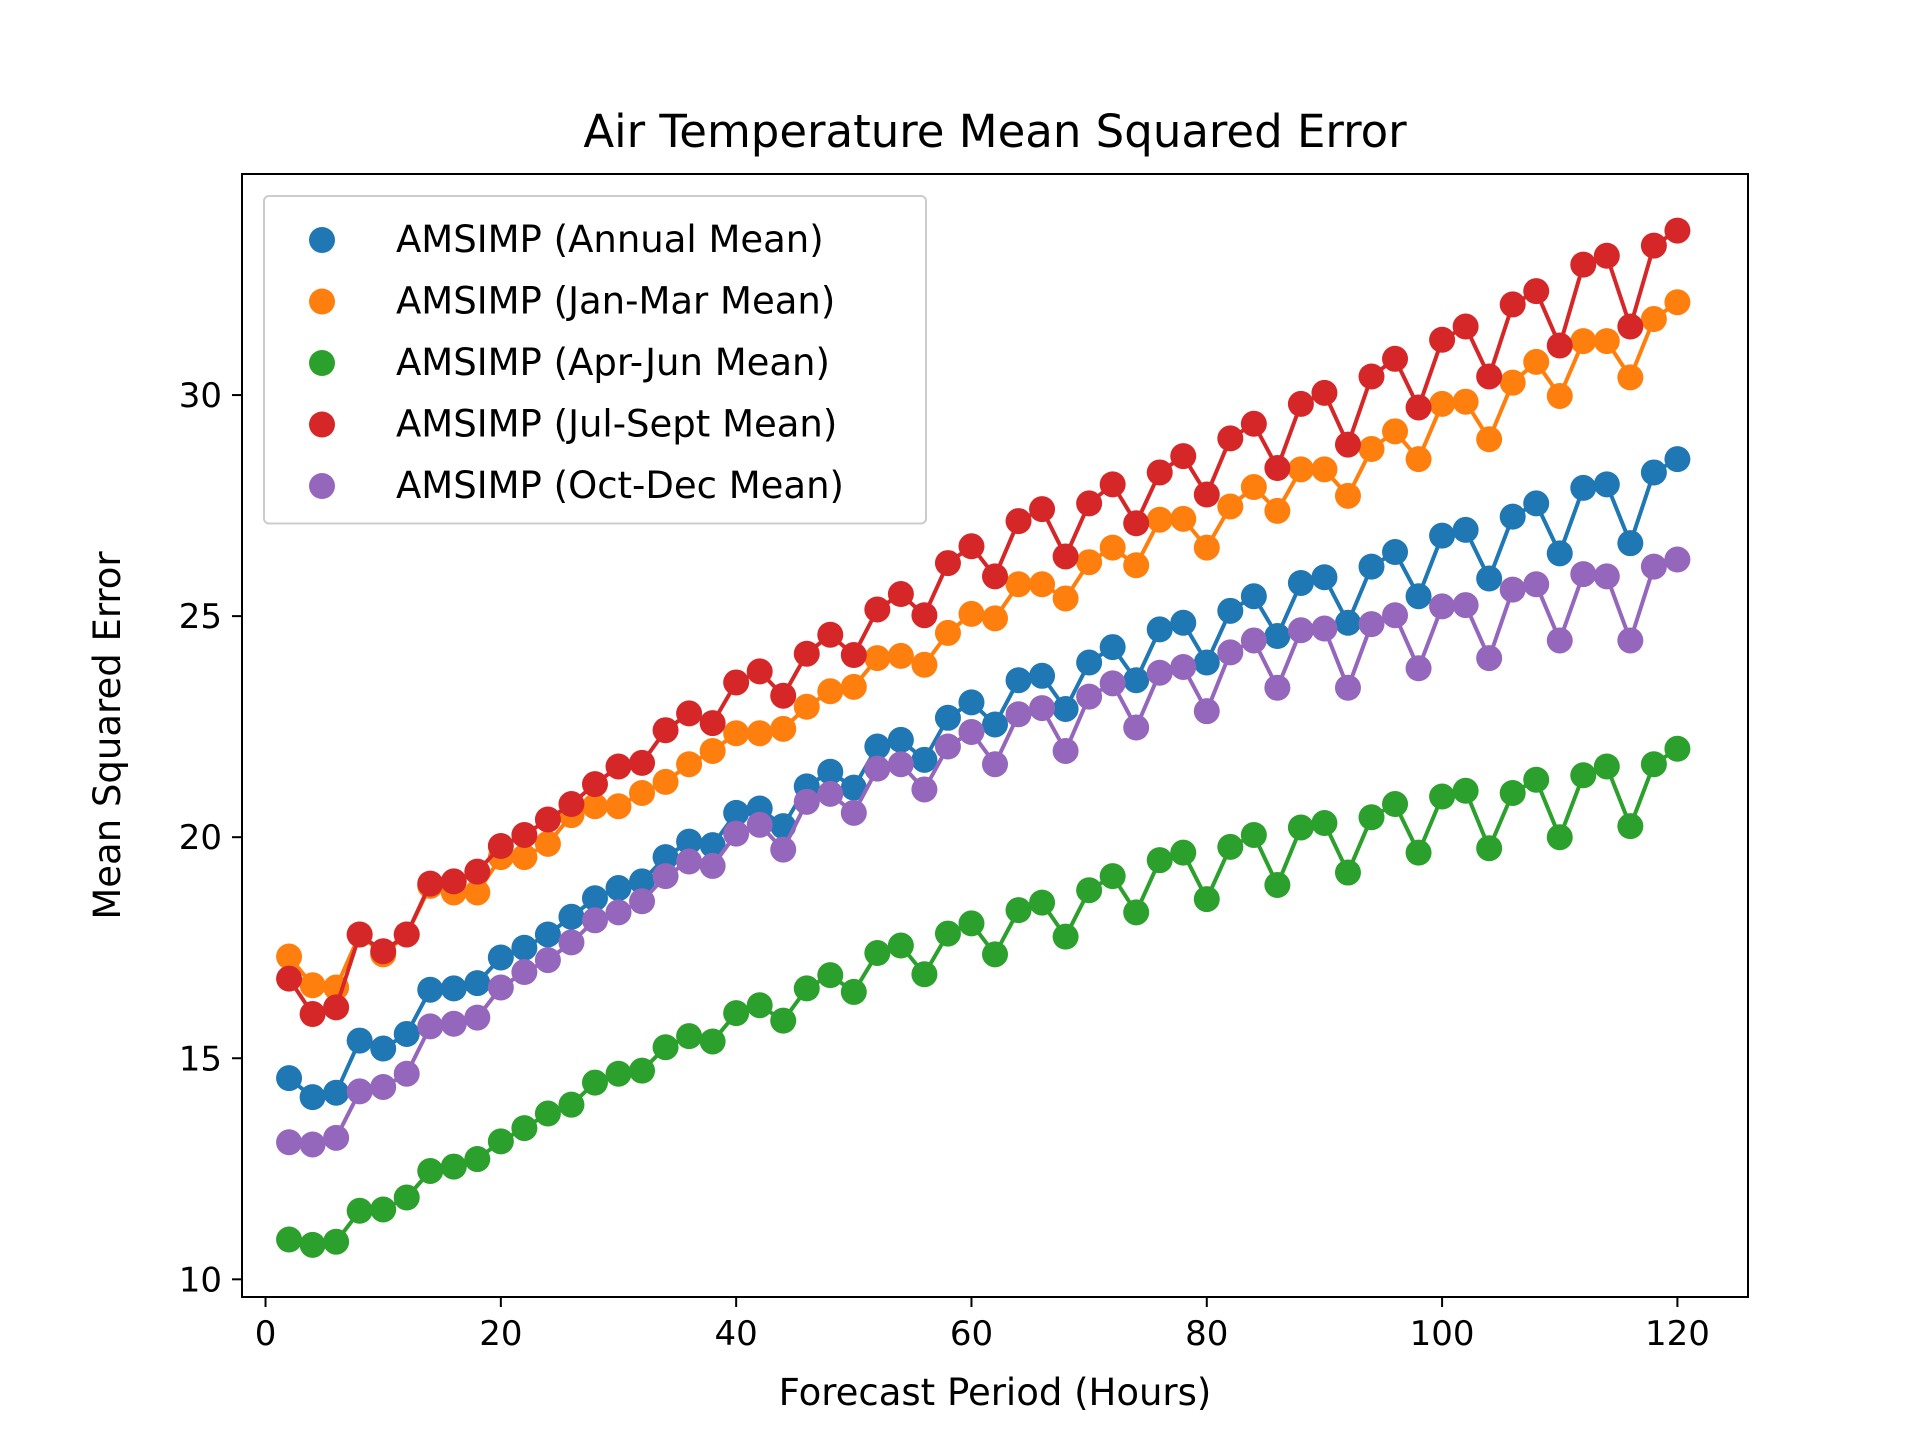 Image resolution: width=1920 pixels, height=1440 pixels. What do you see at coordinates (200, 396) in the screenshot?
I see `y-tick-label: 30` at bounding box center [200, 396].